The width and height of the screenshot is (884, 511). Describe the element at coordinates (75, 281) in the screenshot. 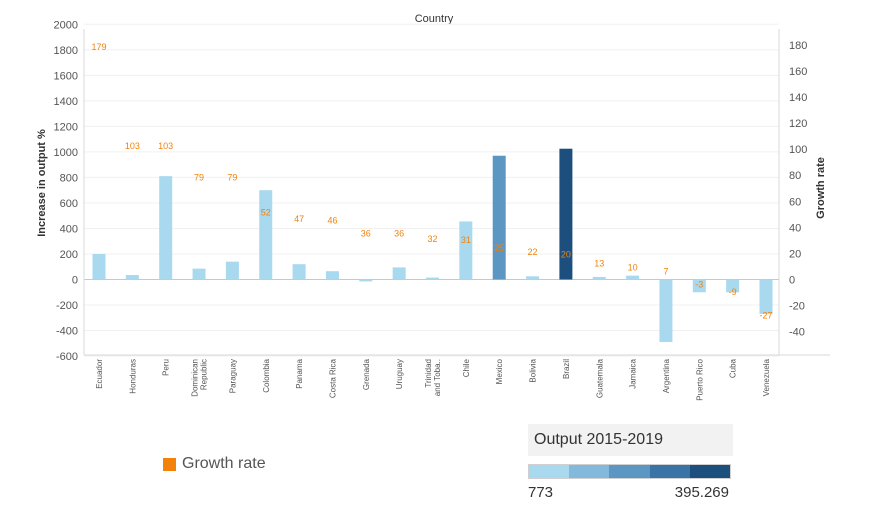

I see `y-tick-label: 0` at that location.